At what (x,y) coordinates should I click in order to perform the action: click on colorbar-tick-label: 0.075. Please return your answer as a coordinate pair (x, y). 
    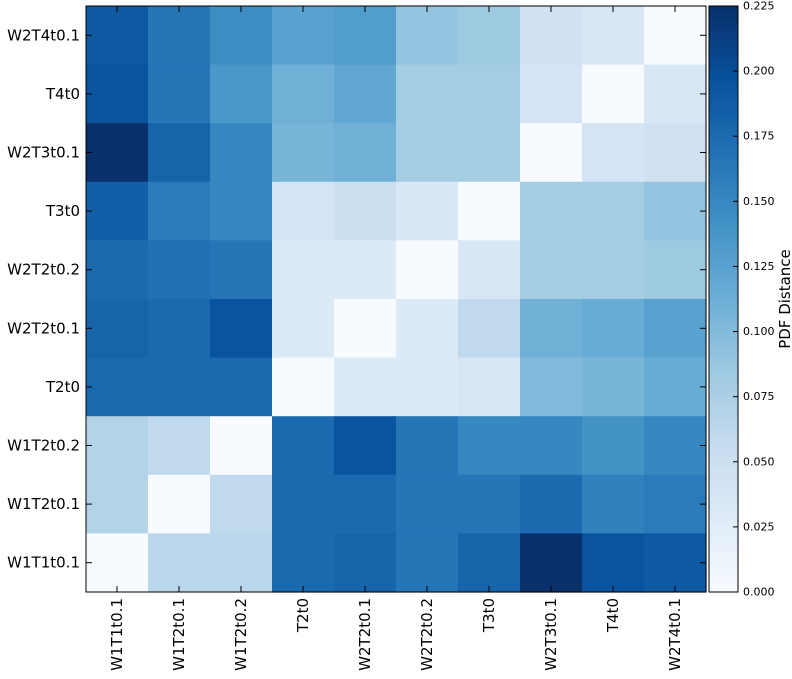
    Looking at the image, I should click on (759, 396).